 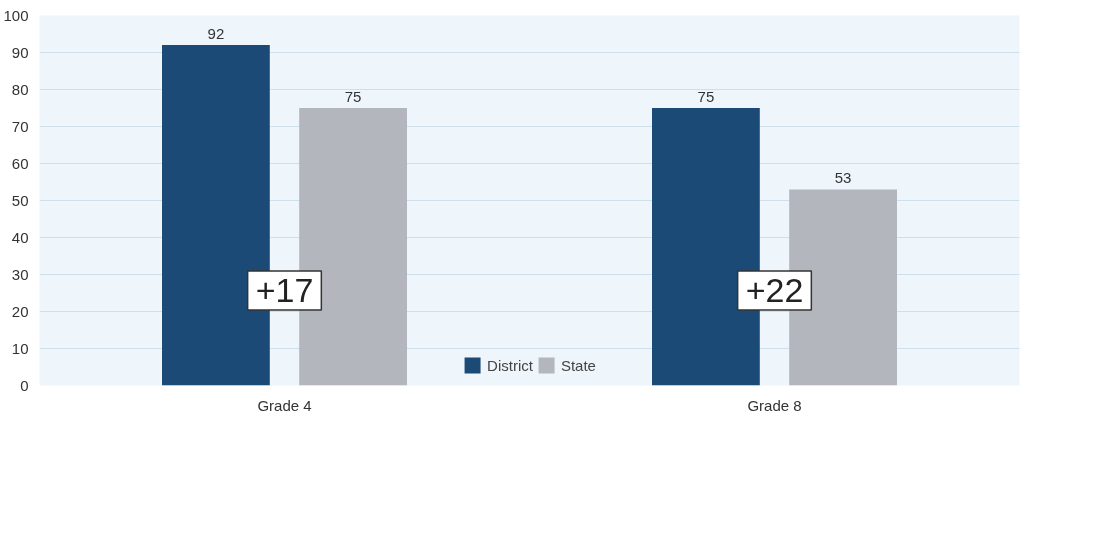 What do you see at coordinates (20, 237) in the screenshot?
I see `y-tick-label: 40` at bounding box center [20, 237].